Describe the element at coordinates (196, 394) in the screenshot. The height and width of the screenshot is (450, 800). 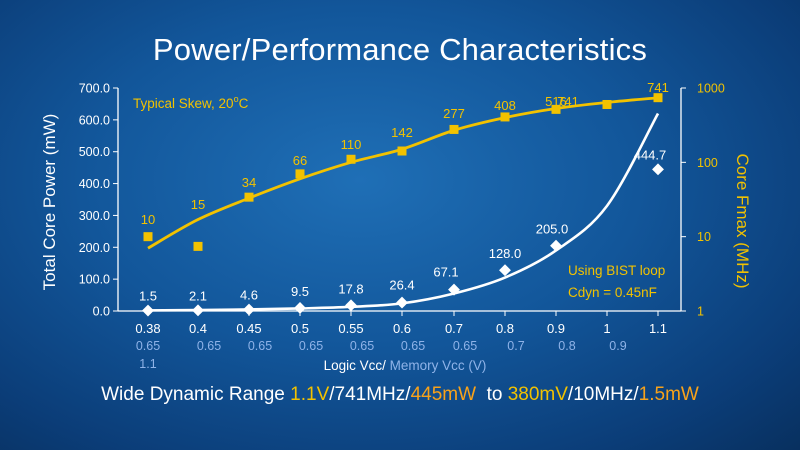
I see `footer-prefix: Wide Dynamic Range` at that location.